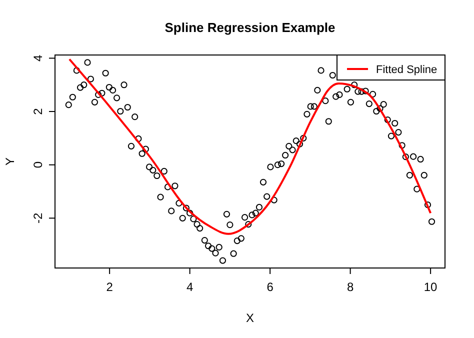 The image size is (474, 338). I want to click on x-tick-label: 8, so click(350, 287).